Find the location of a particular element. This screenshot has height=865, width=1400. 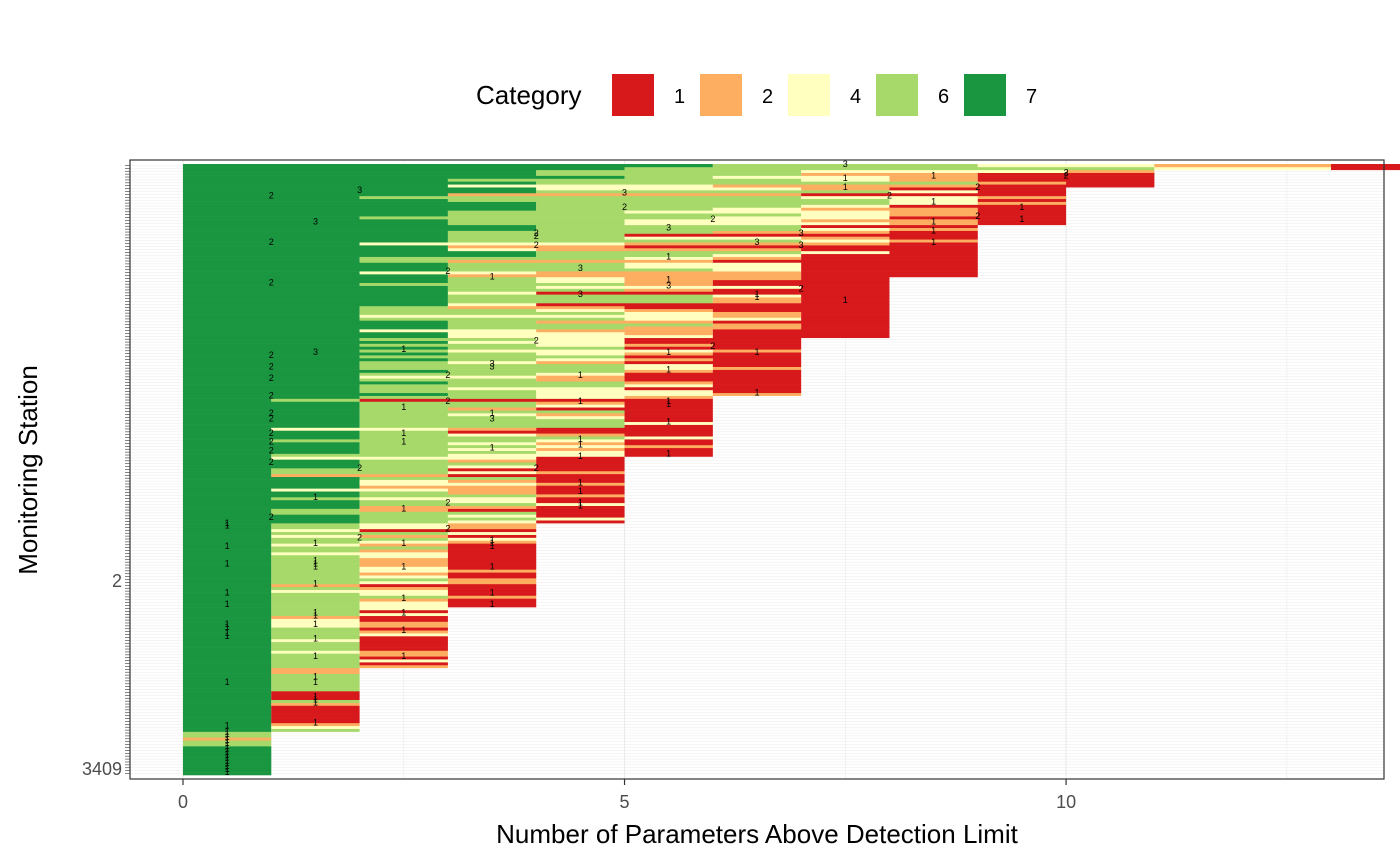

bar-segment-label: 3 is located at coordinates (359, 190).